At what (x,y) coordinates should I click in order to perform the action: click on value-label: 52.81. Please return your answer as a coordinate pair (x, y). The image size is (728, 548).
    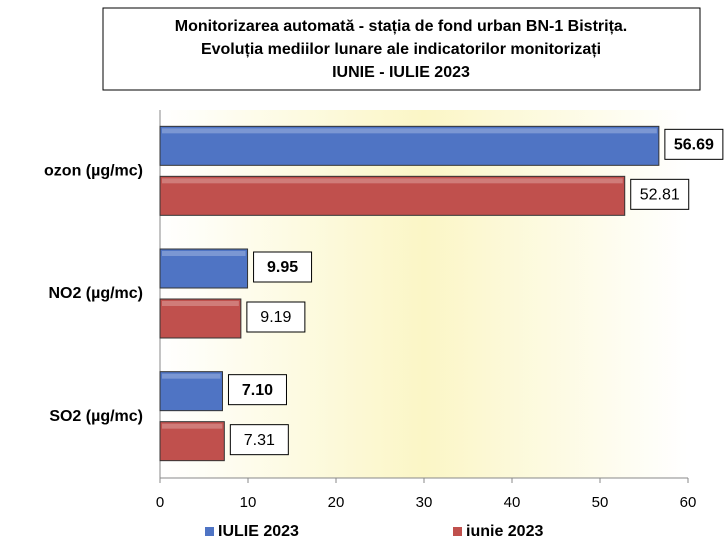
    Looking at the image, I should click on (660, 195).